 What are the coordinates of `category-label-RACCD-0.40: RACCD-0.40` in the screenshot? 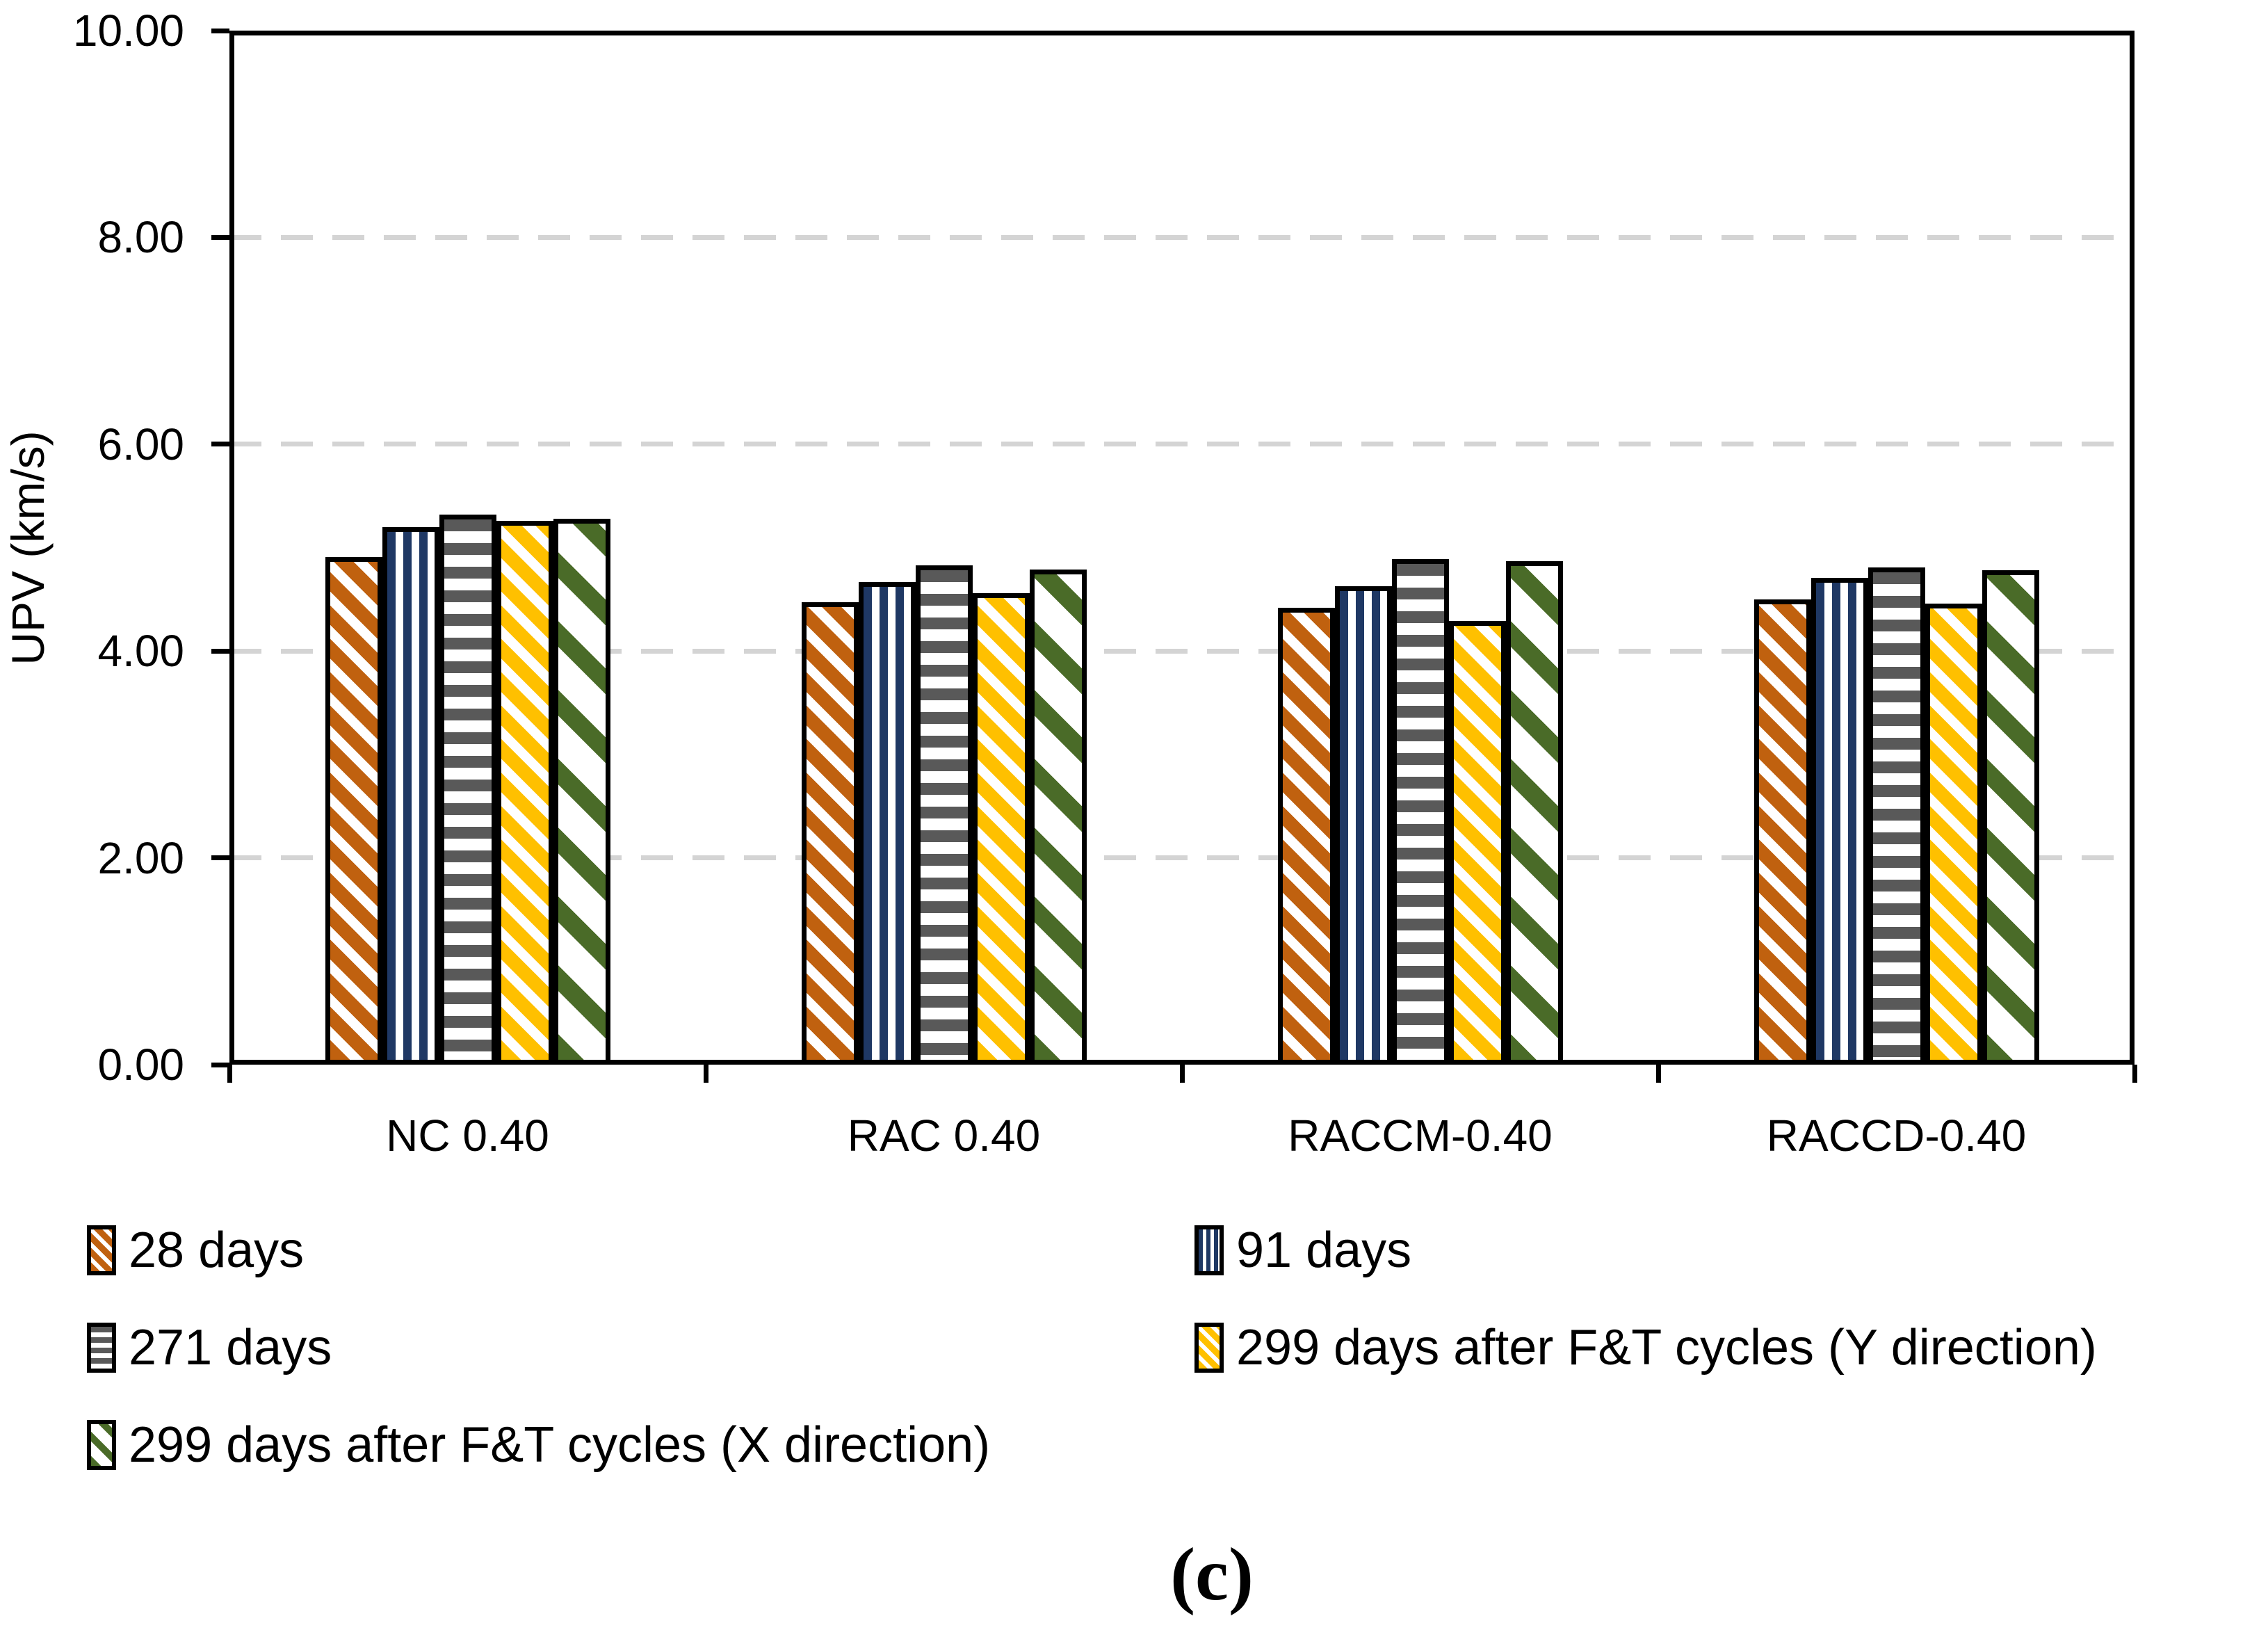 It's located at (1896, 1136).